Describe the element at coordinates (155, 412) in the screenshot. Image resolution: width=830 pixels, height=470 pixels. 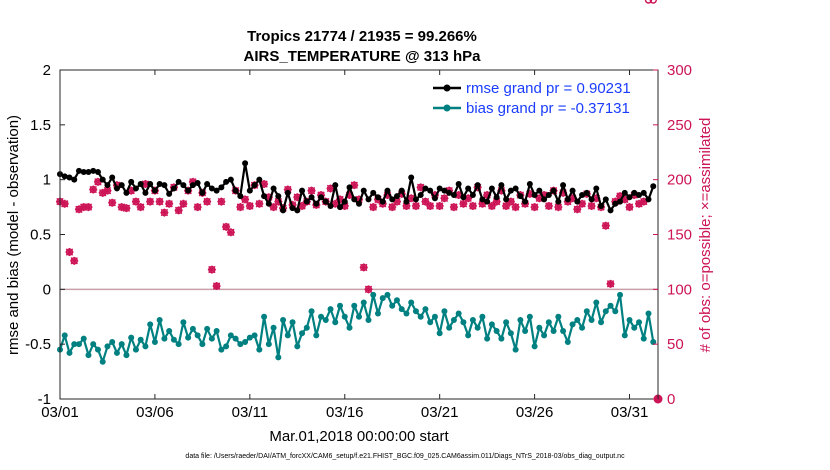
I see `x-tick-label: 03/06` at that location.